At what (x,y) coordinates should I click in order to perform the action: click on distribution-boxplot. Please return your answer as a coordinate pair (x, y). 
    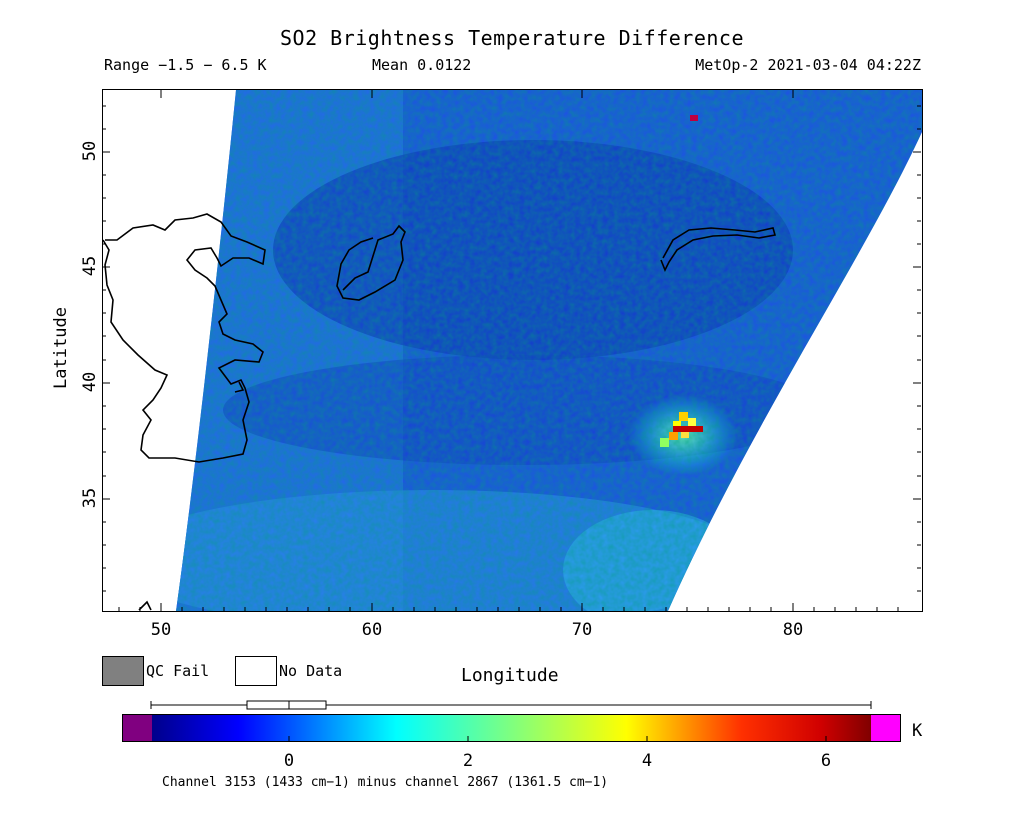
    Looking at the image, I should click on (511, 705).